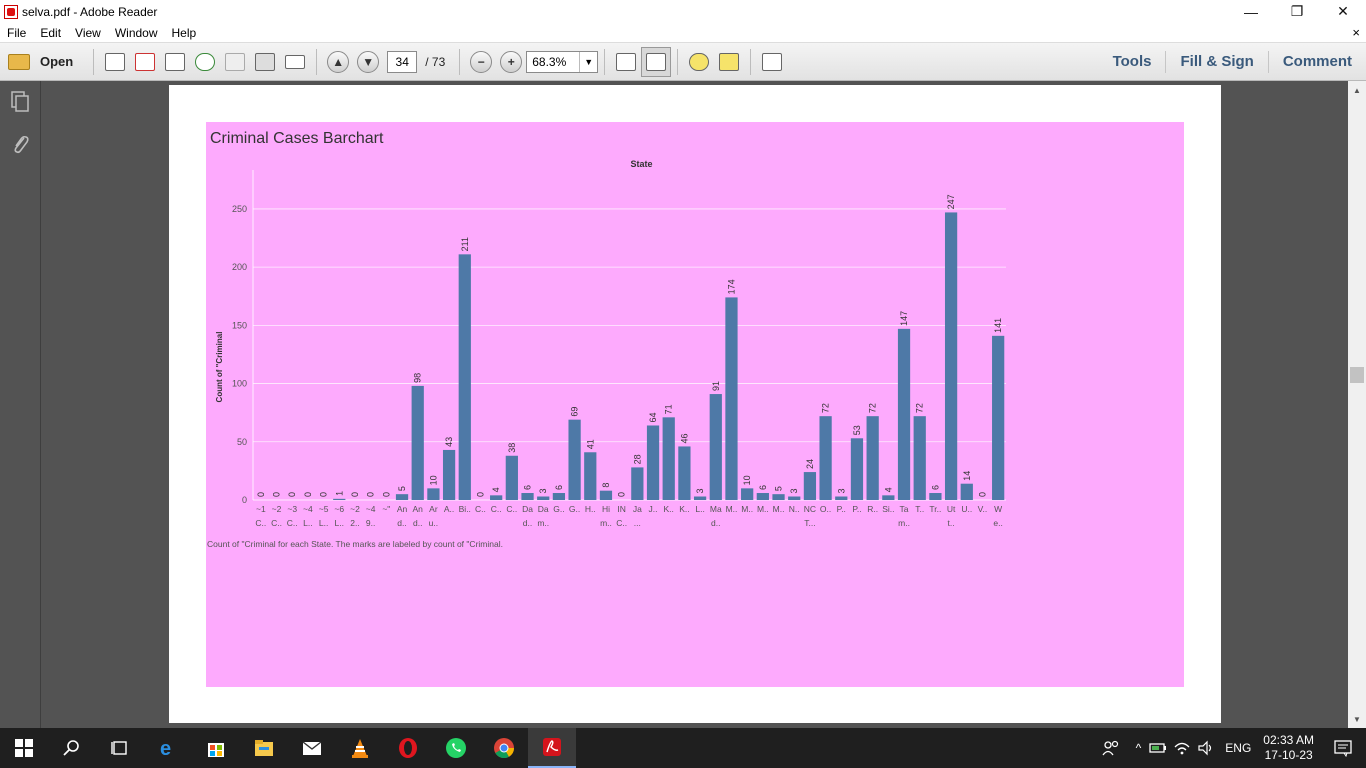 This screenshot has height=768, width=1366. I want to click on language-indicator: ENG, so click(1238, 748).